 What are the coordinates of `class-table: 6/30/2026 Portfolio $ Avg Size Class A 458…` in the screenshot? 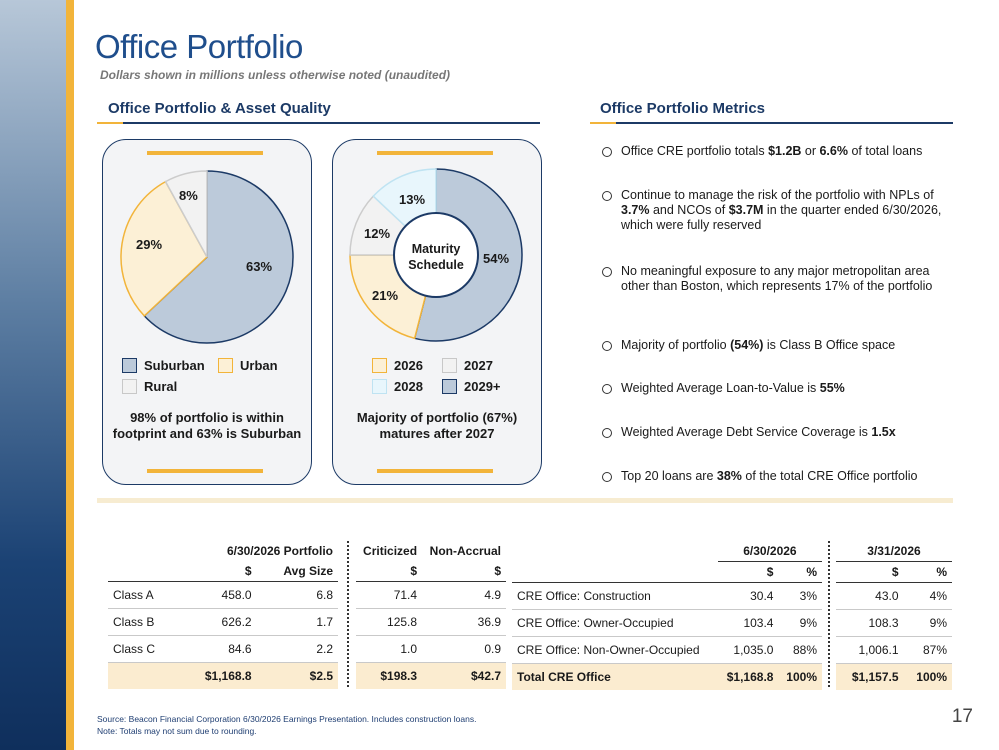 It's located at (223, 615).